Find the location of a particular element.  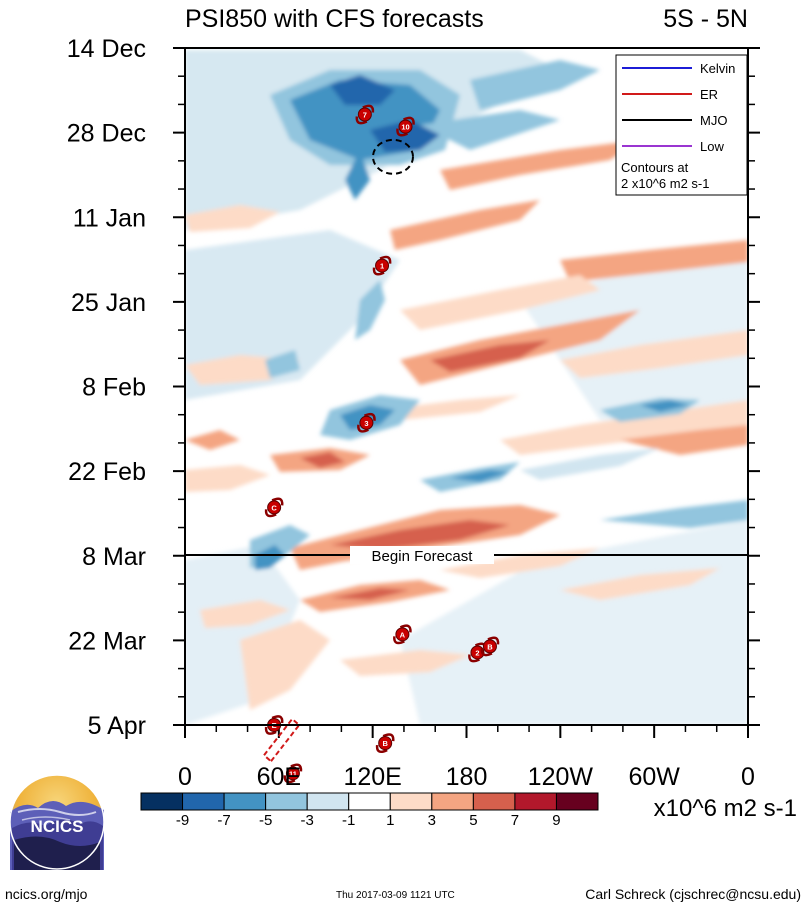

storm-label: 11 is located at coordinates (293, 773).